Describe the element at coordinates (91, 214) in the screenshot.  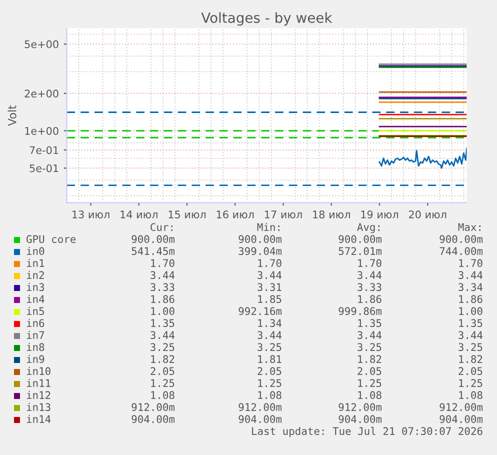
I see `x-tick-label: 13 июл` at that location.